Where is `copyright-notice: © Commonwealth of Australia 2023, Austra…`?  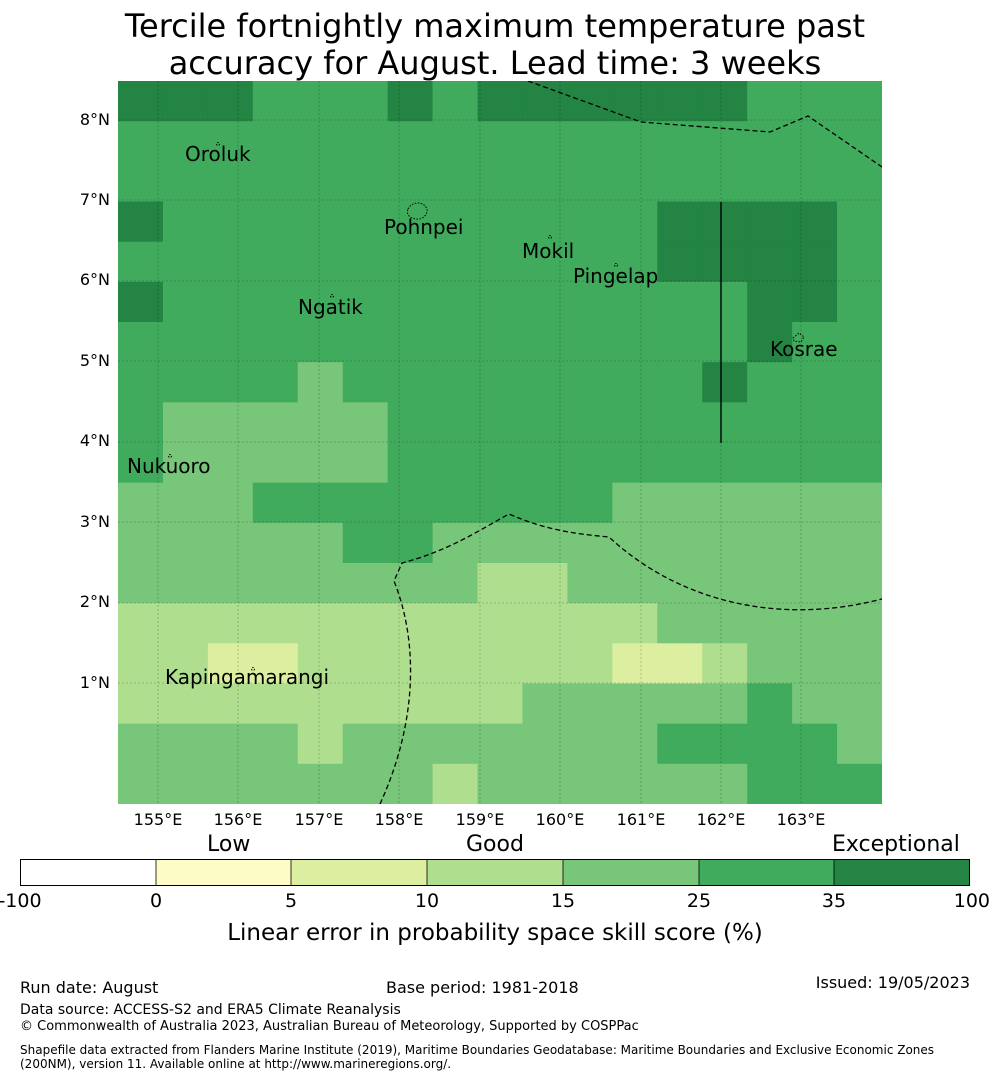
copyright-notice: © Commonwealth of Australia 2023, Austra… is located at coordinates (329, 1026).